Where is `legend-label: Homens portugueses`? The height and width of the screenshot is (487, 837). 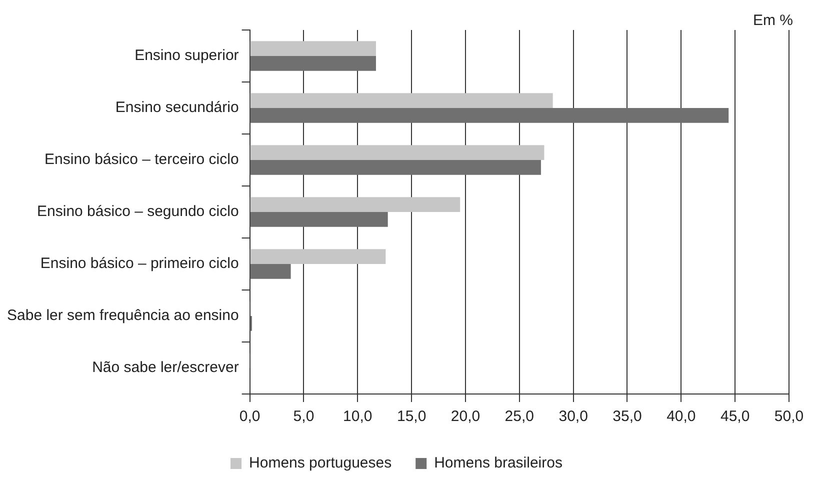 legend-label: Homens portugueses is located at coordinates (320, 463).